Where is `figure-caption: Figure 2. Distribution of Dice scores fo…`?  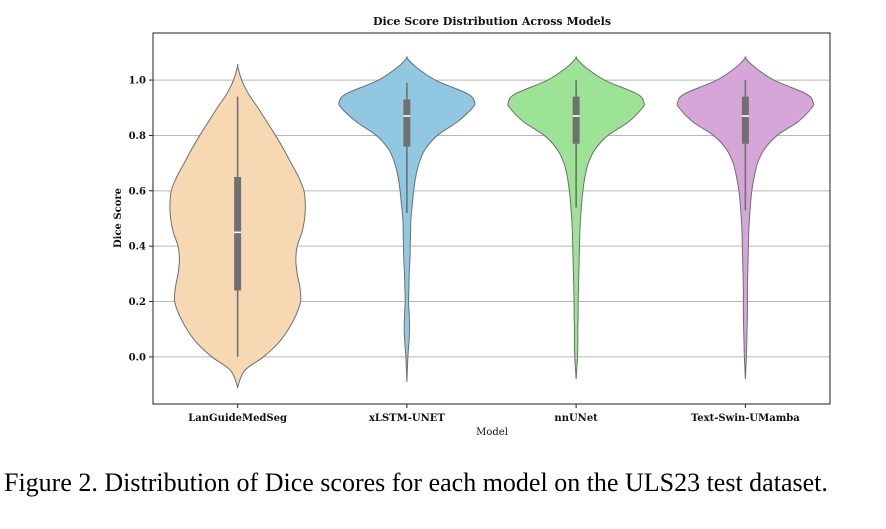 figure-caption: Figure 2. Distribution of Dice scores fo… is located at coordinates (416, 482).